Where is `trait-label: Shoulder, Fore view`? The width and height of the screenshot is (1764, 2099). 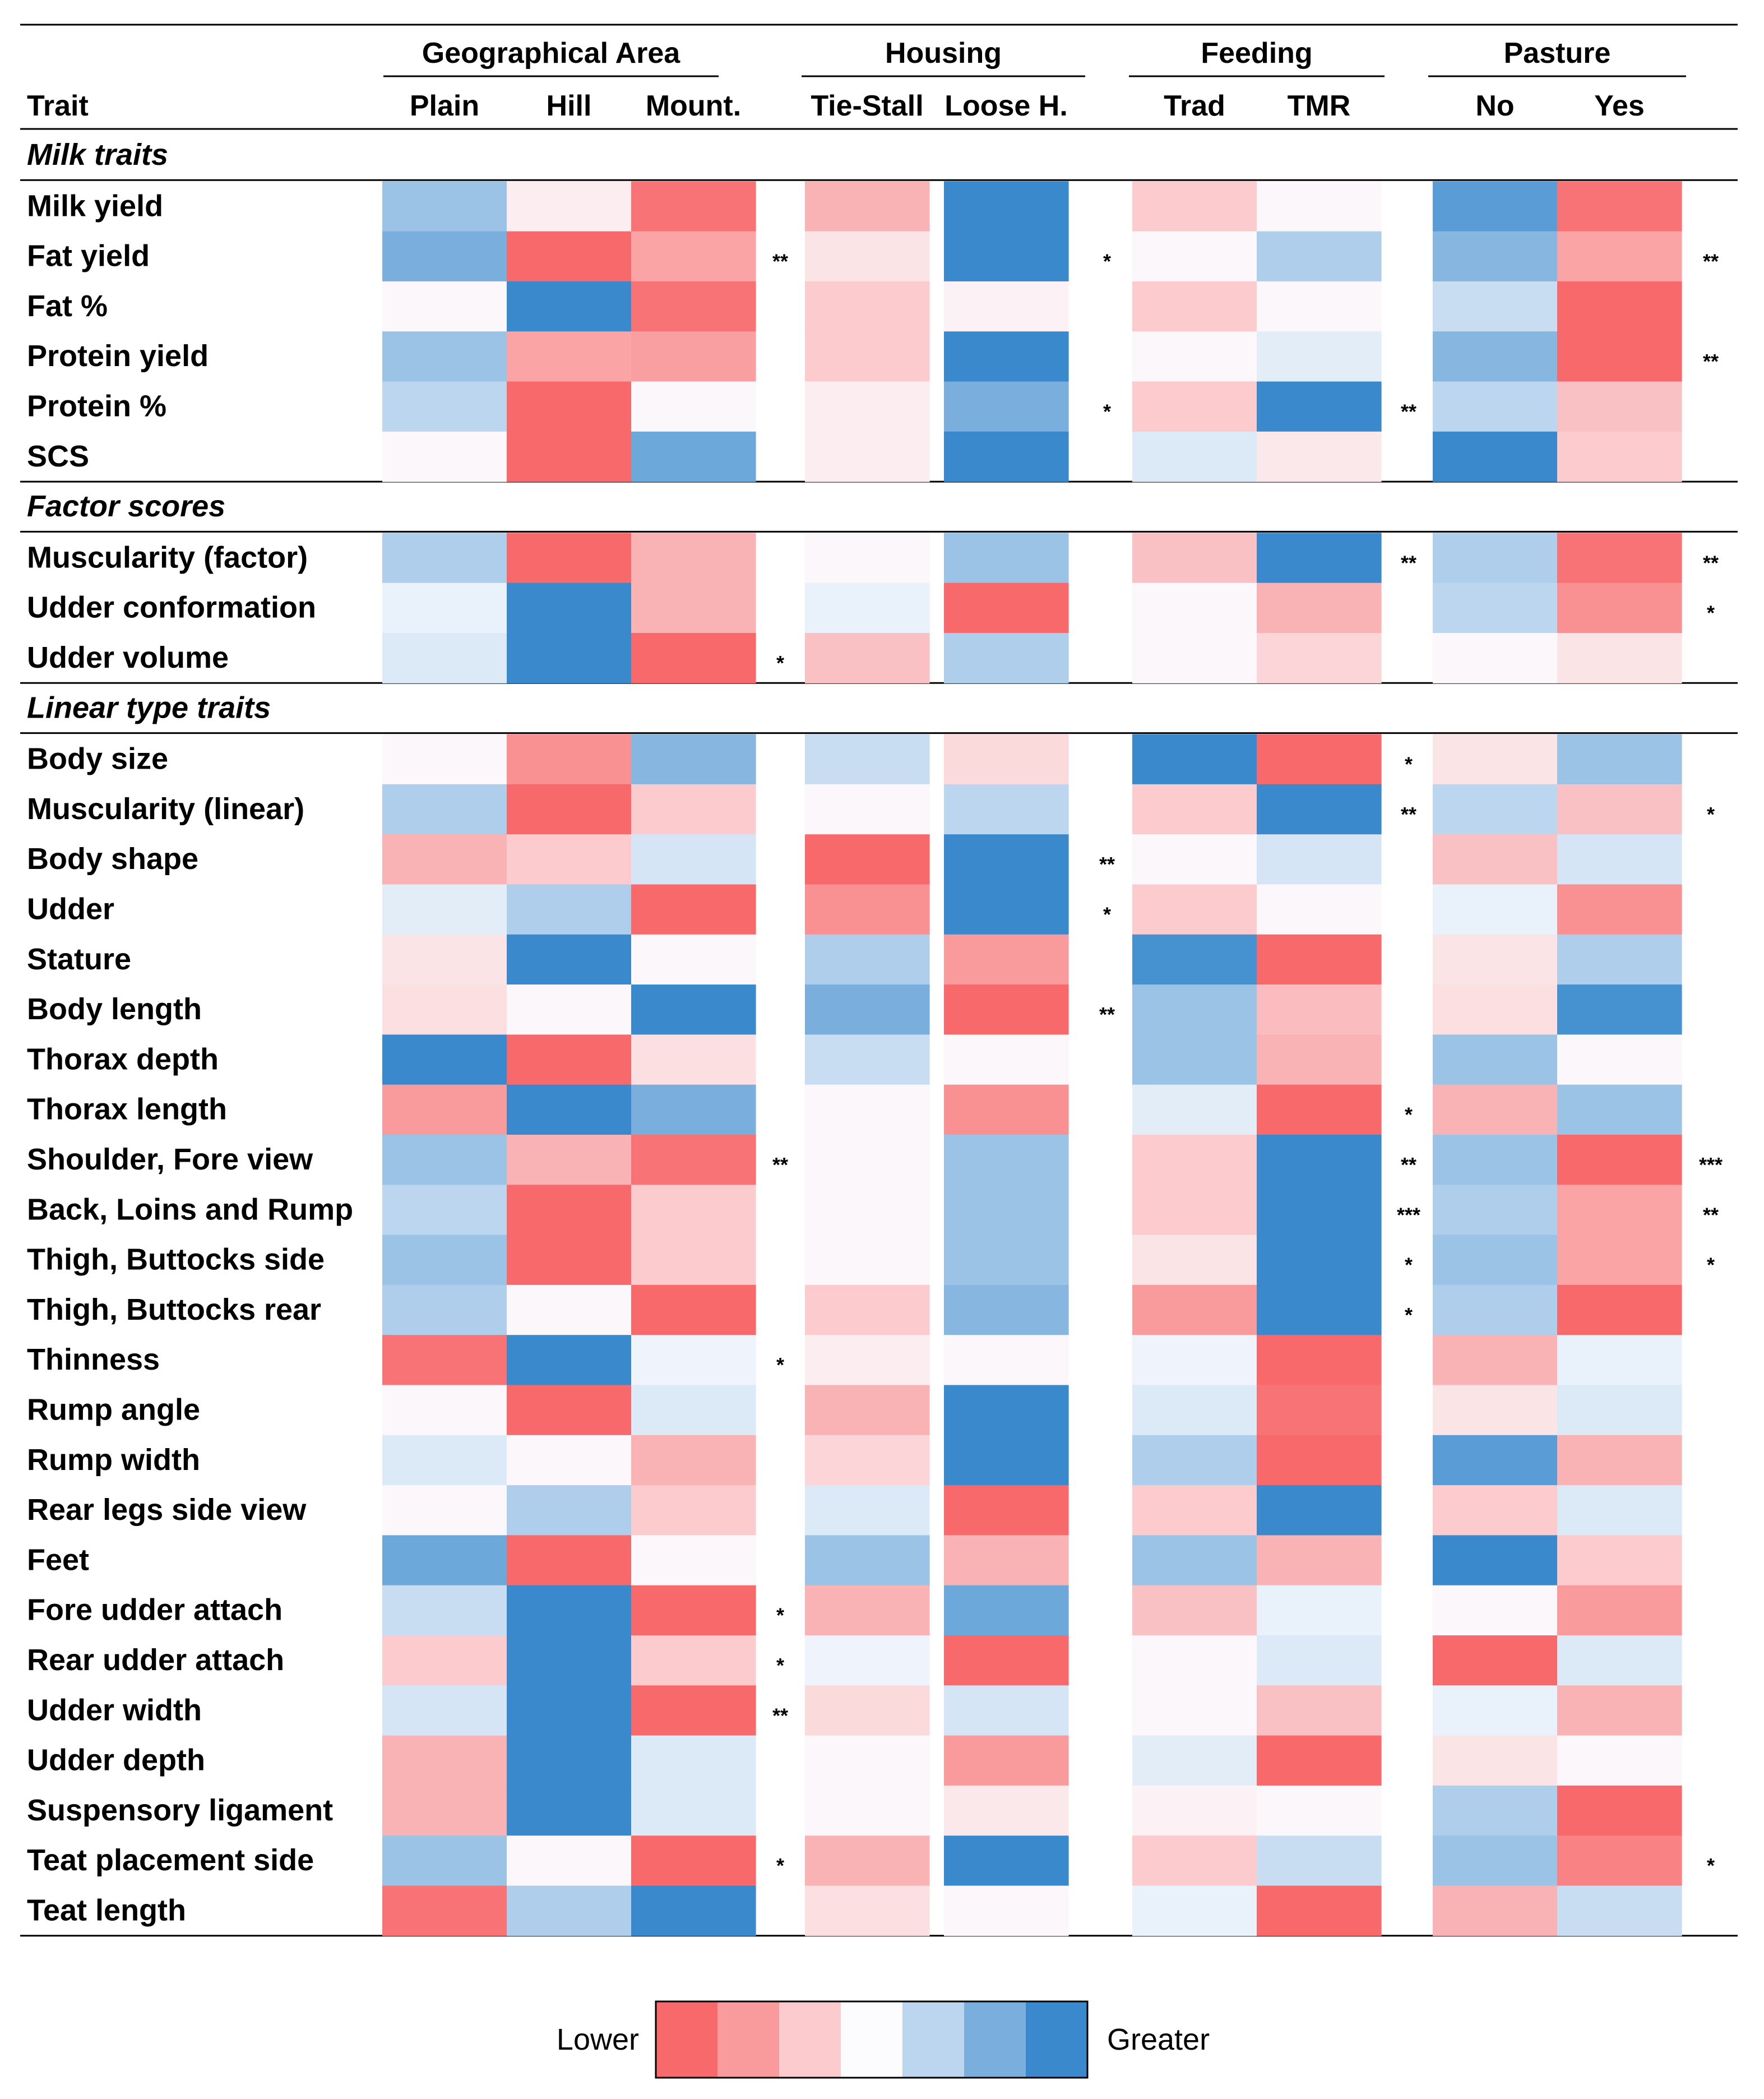
trait-label: Shoulder, Fore view is located at coordinates (170, 1159).